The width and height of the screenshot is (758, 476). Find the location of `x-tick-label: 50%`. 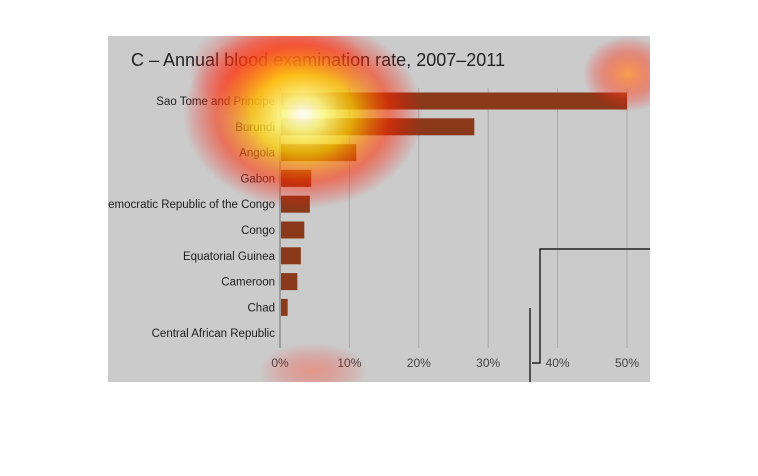

x-tick-label: 50% is located at coordinates (627, 363).